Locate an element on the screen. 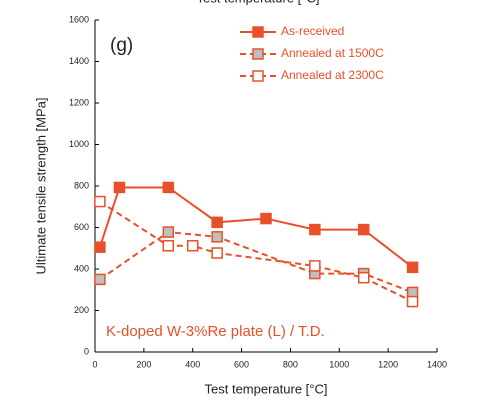 Image resolution: width=480 pixels, height=410 pixels. y-tick-label: 1600 is located at coordinates (79, 19).